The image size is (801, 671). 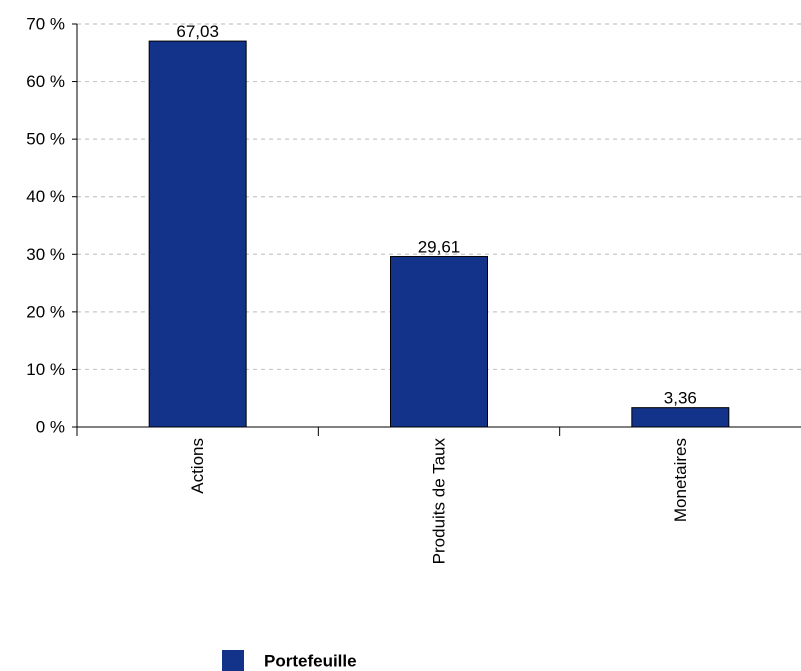 I want to click on x-category-label: Actions, so click(x=197, y=466).